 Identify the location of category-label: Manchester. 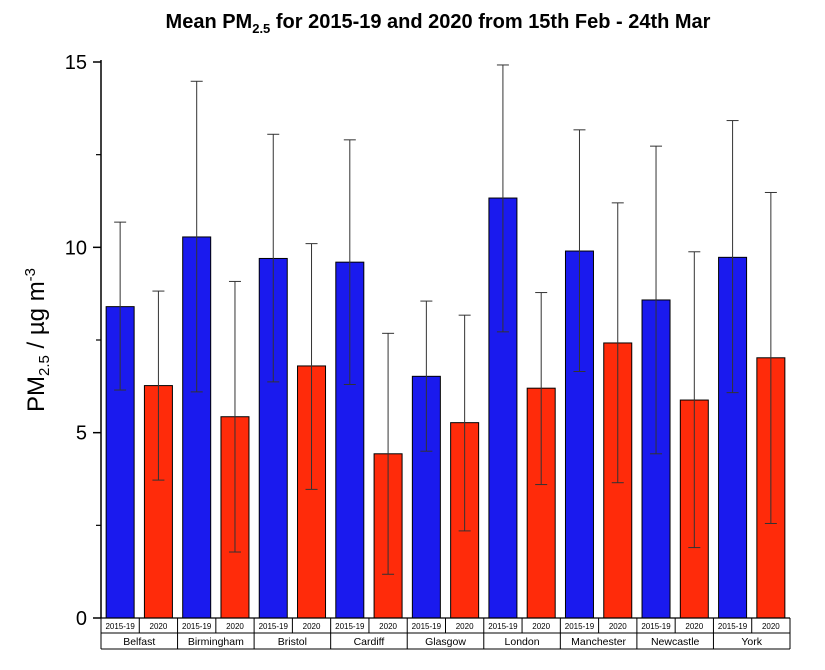
(598, 642).